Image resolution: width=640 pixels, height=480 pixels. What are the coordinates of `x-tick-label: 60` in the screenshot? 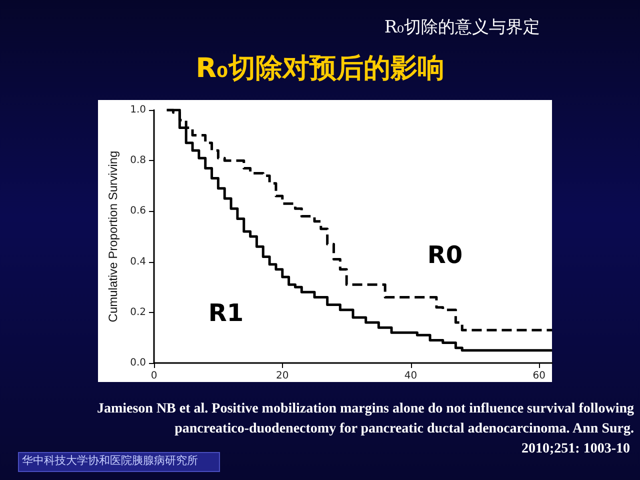 It's located at (539, 376).